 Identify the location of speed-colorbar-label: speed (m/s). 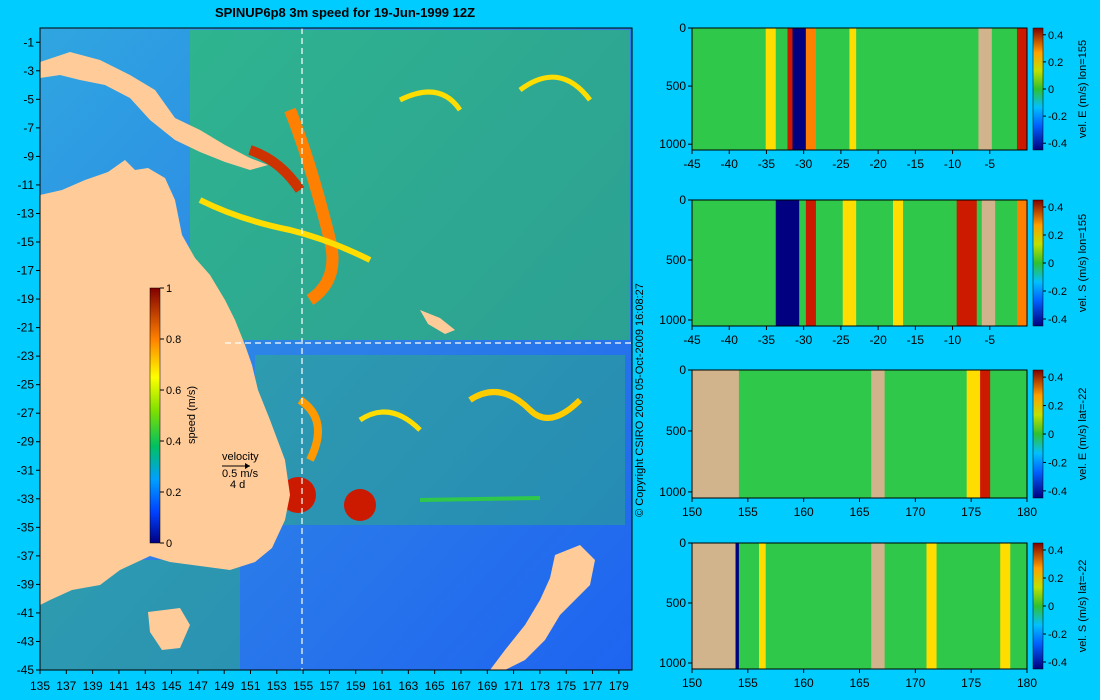
(192, 415).